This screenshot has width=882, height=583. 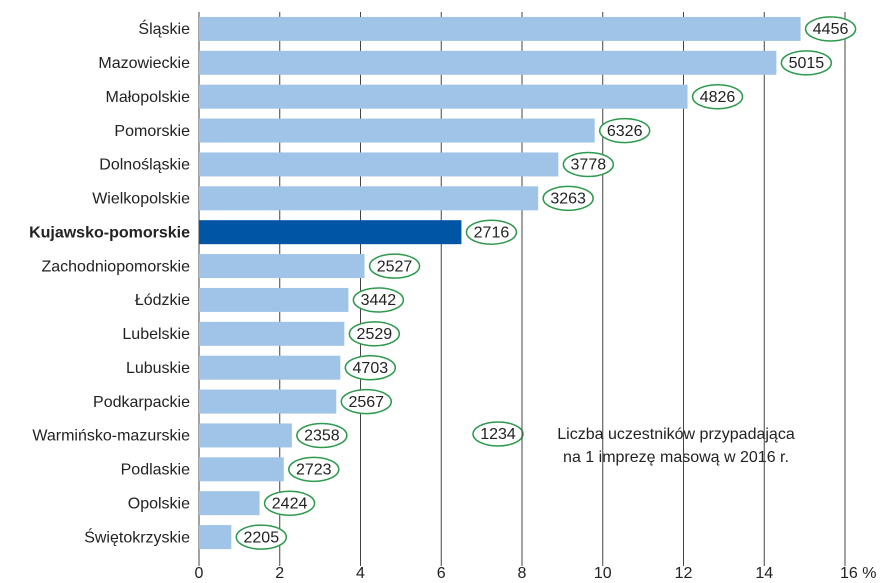 I want to click on x-tick-label: 10, so click(x=603, y=573).